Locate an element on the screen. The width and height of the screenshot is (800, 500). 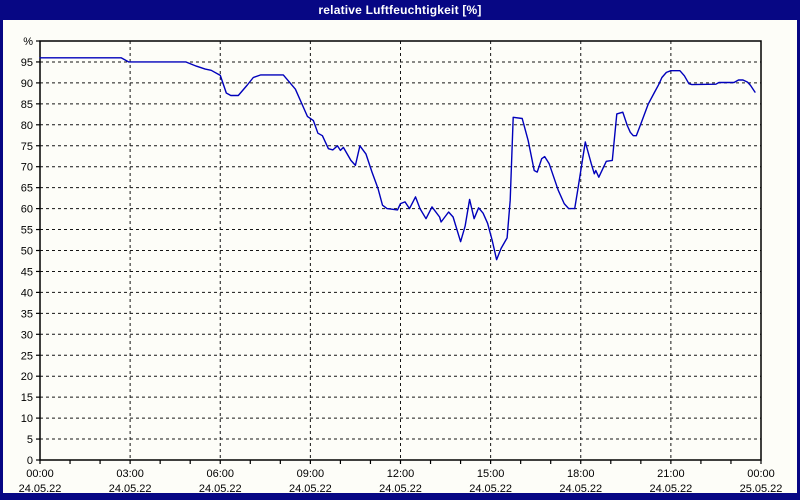
y-tick-label: 55 is located at coordinates (27, 231).